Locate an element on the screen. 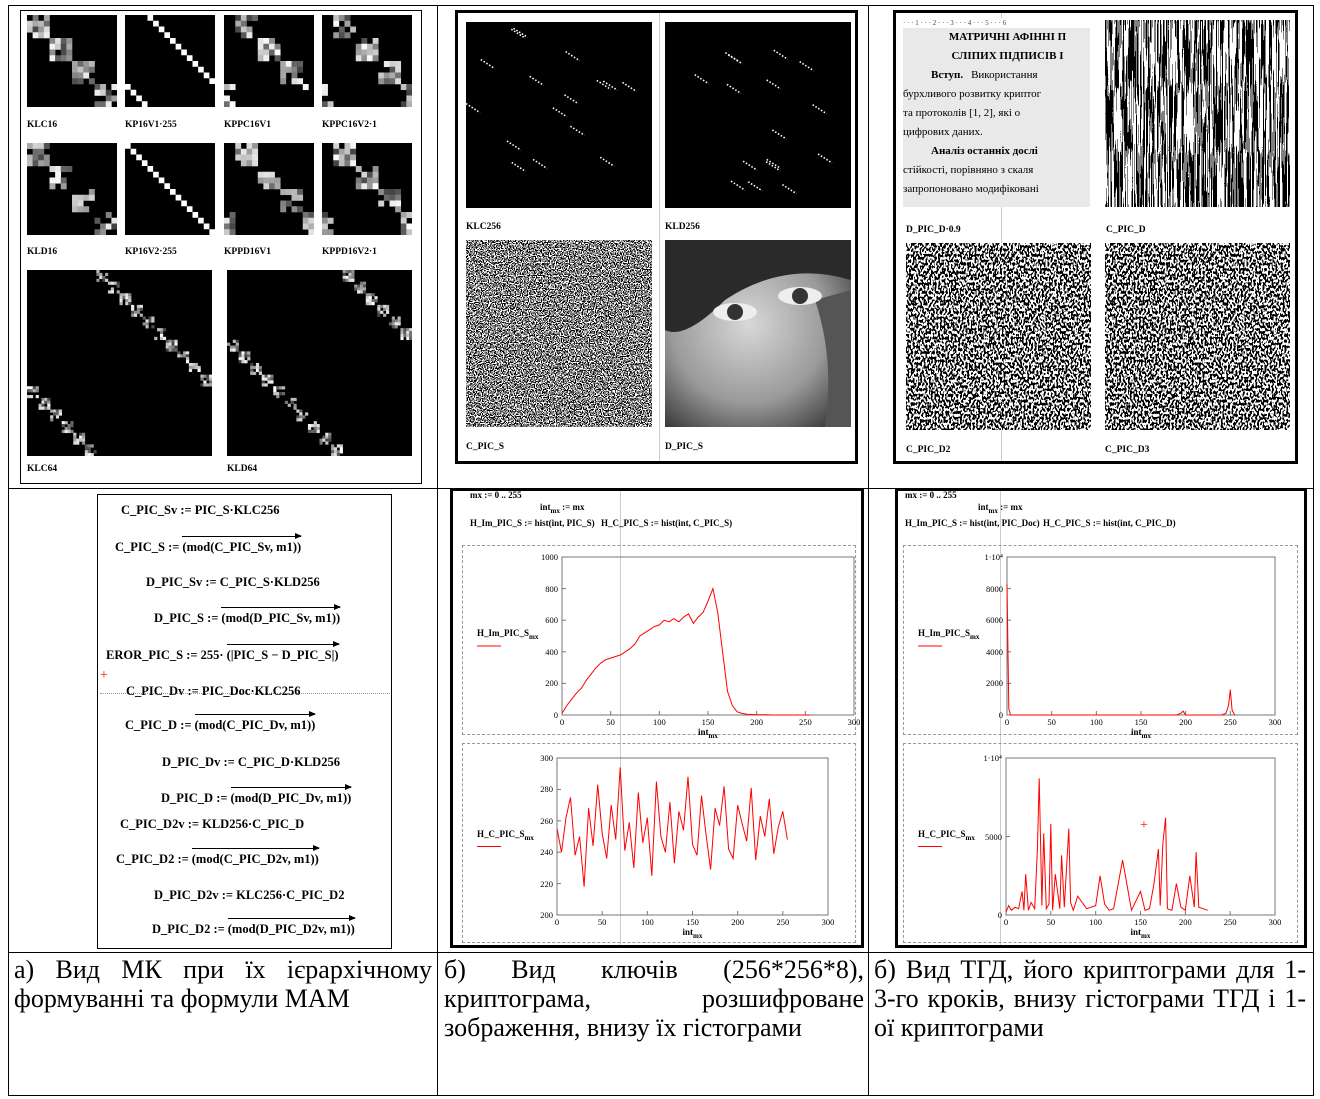 This screenshot has width=1320, height=1099. photo-hair is located at coordinates (758, 286).